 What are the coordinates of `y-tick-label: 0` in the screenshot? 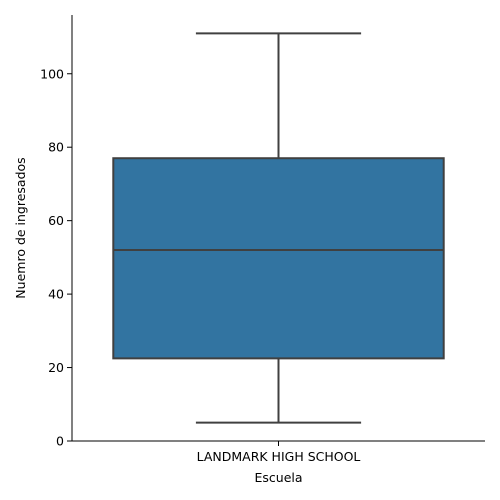 It's located at (60, 441).